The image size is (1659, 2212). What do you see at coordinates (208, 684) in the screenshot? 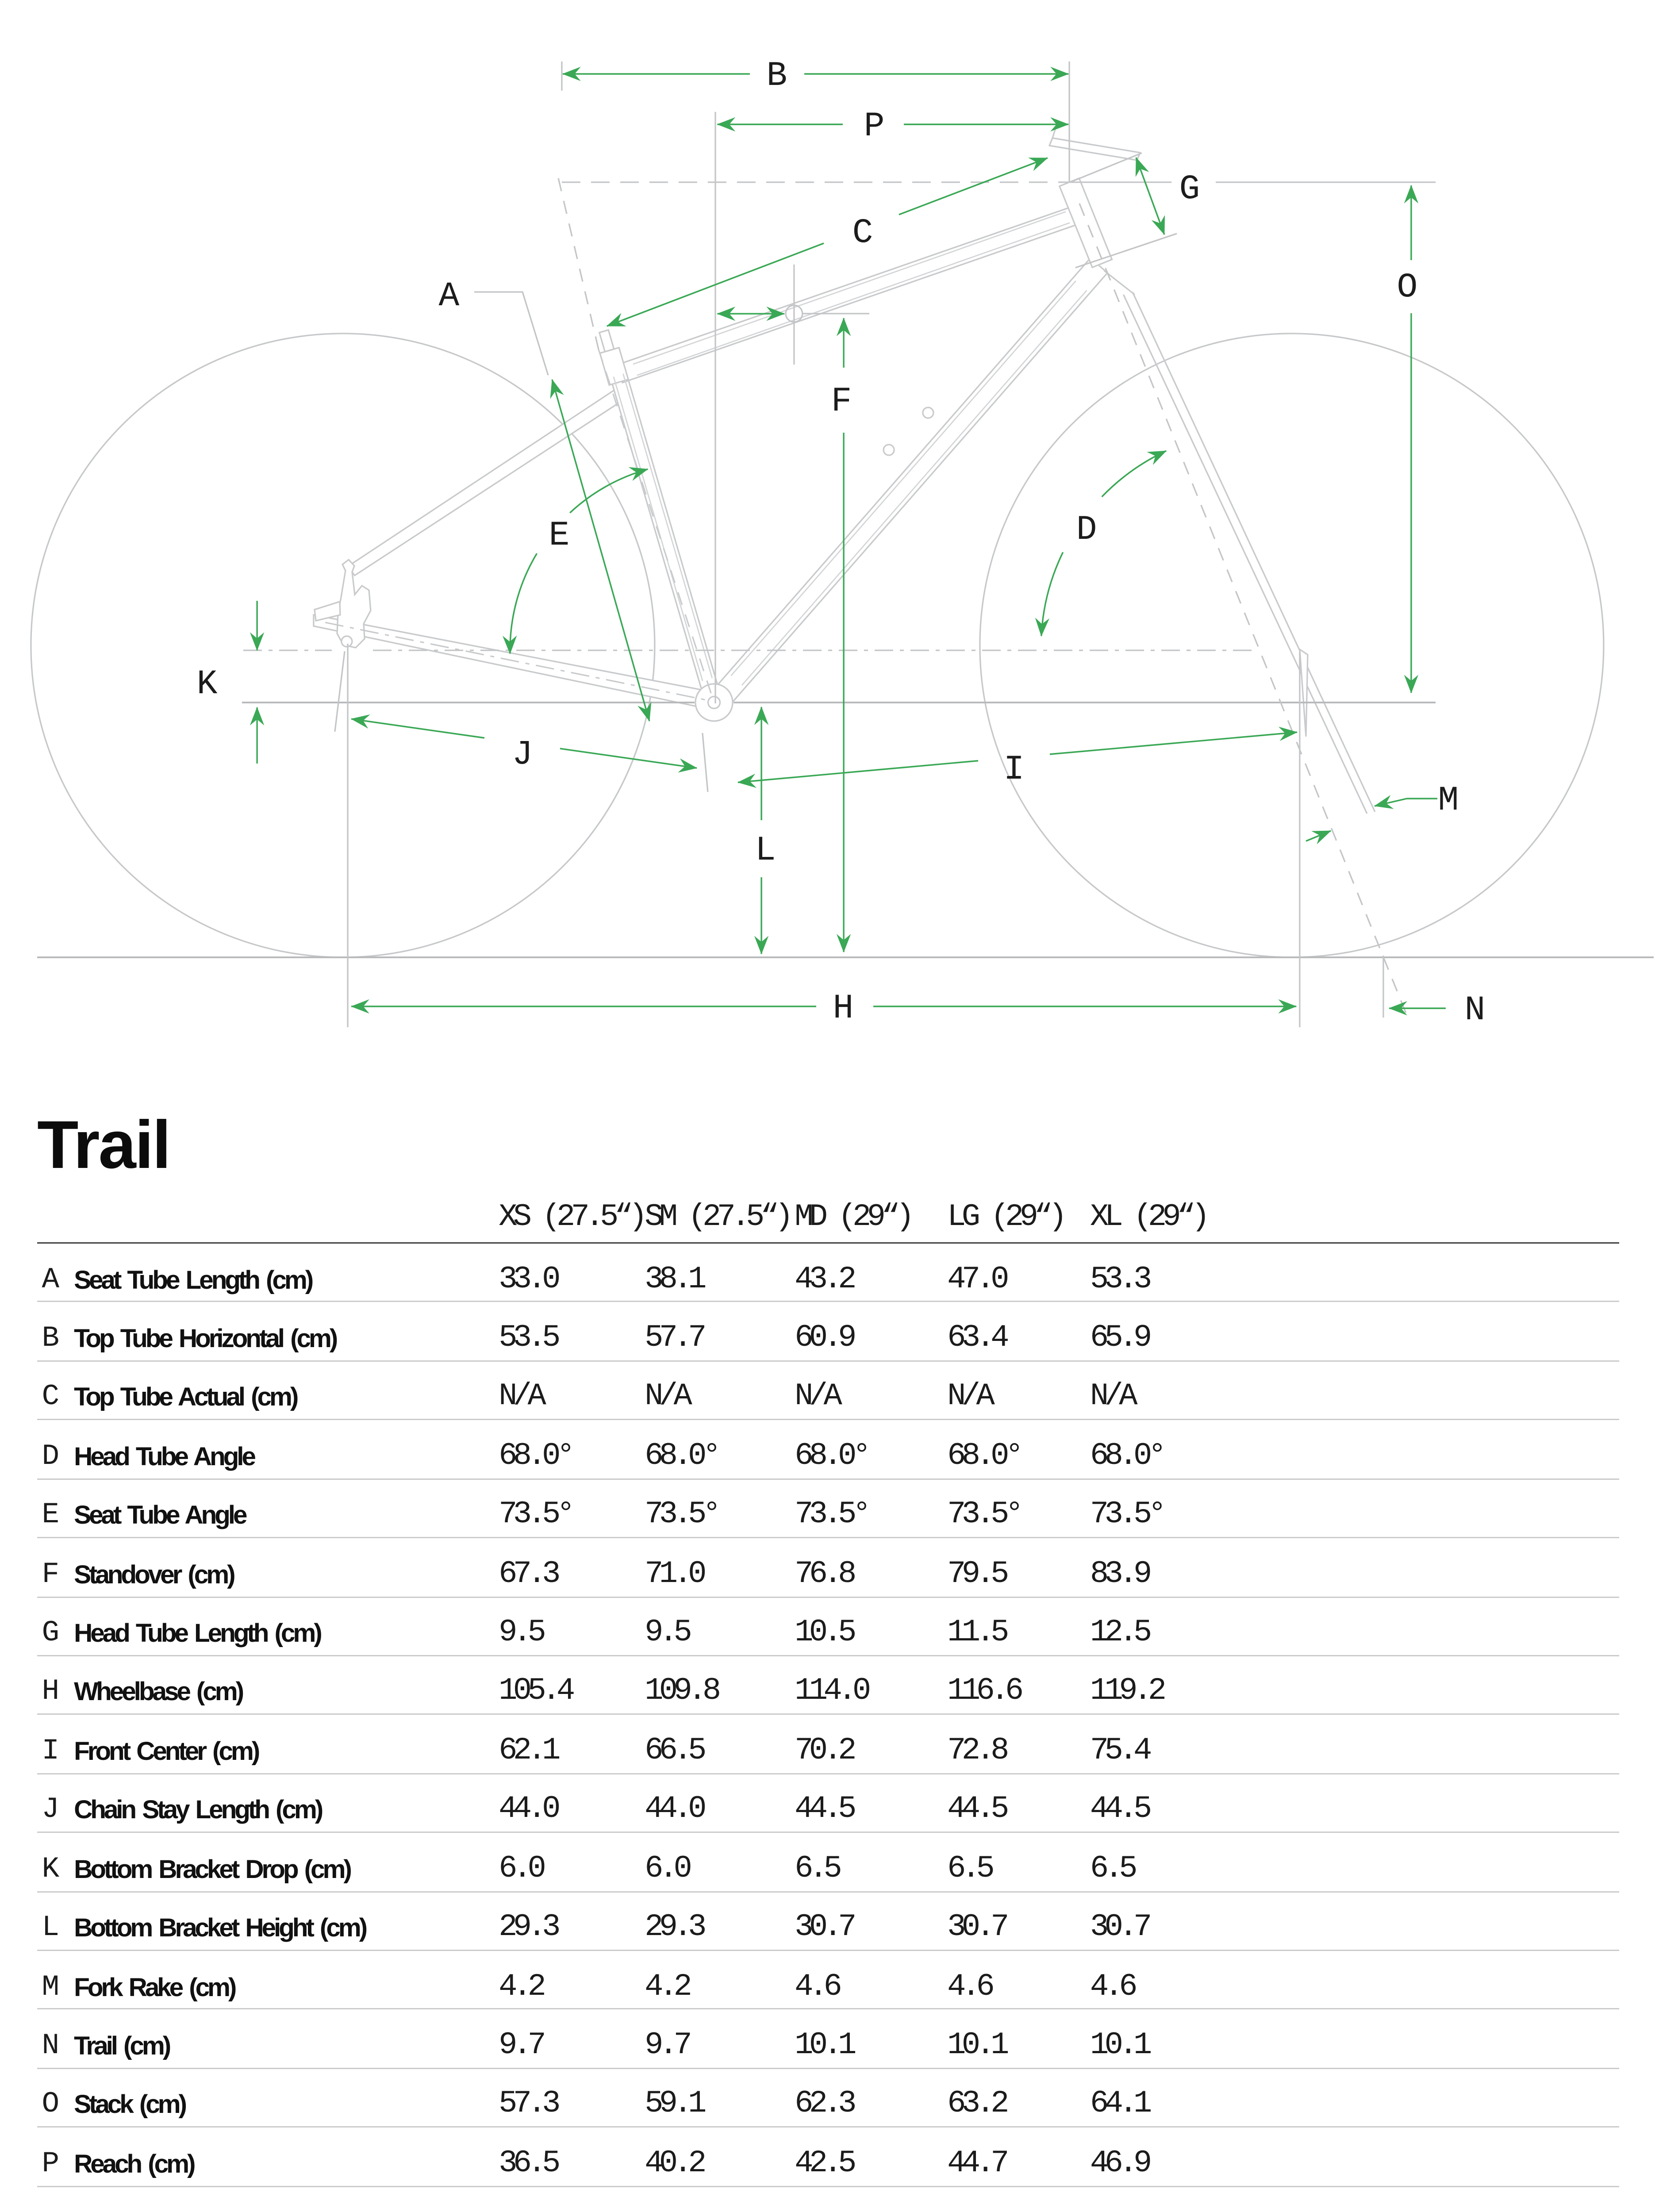
I see `svg-text: K` at bounding box center [208, 684].